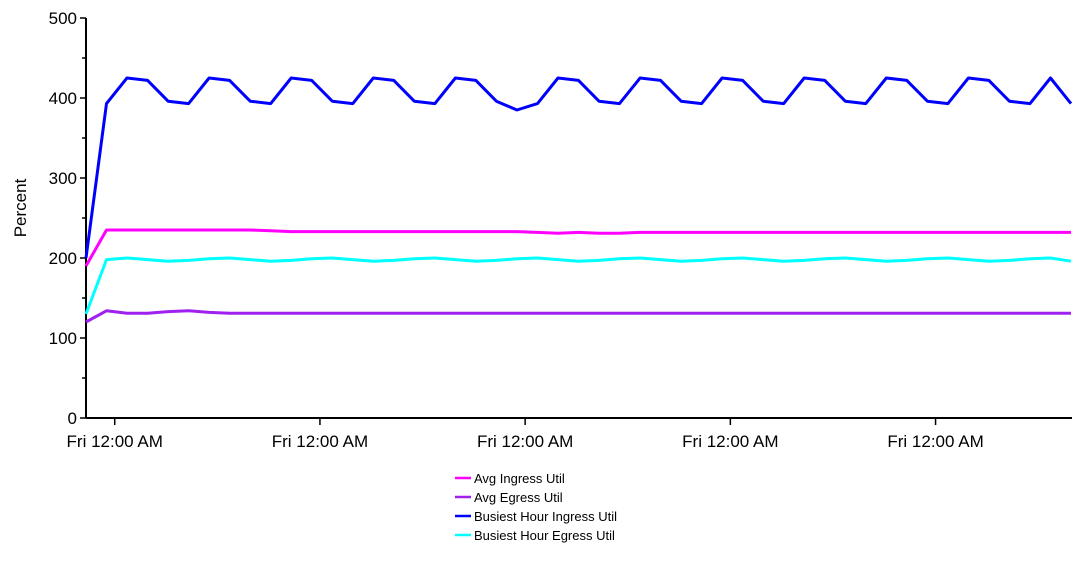 The width and height of the screenshot is (1072, 575). I want to click on series-line-avg-ingress-util, so click(577, 247).